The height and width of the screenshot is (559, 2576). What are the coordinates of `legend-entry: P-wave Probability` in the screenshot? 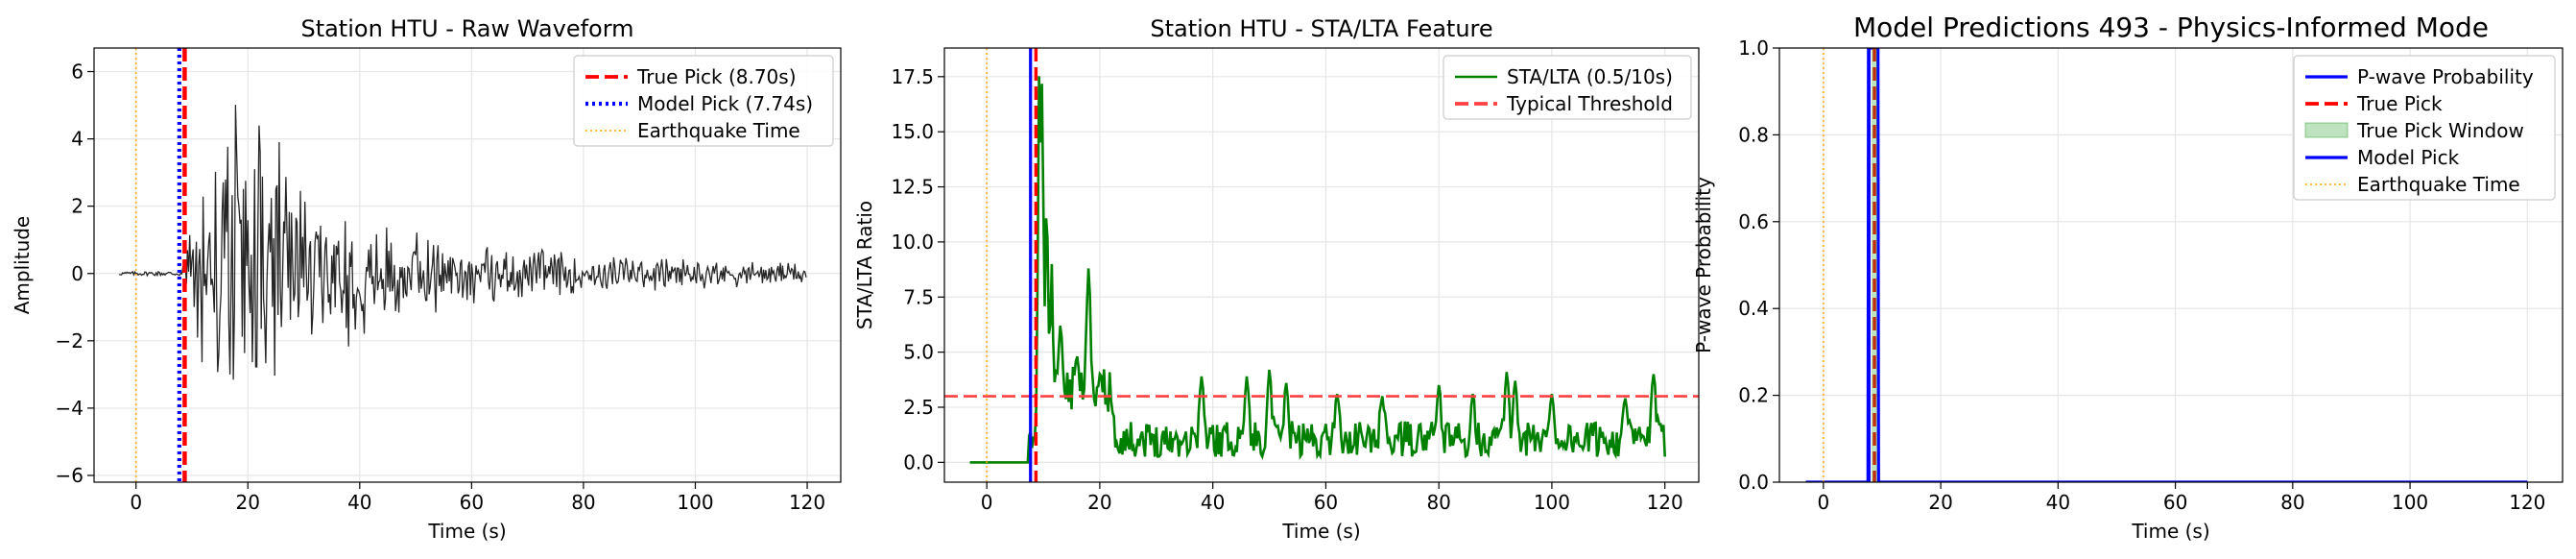 It's located at (2445, 76).